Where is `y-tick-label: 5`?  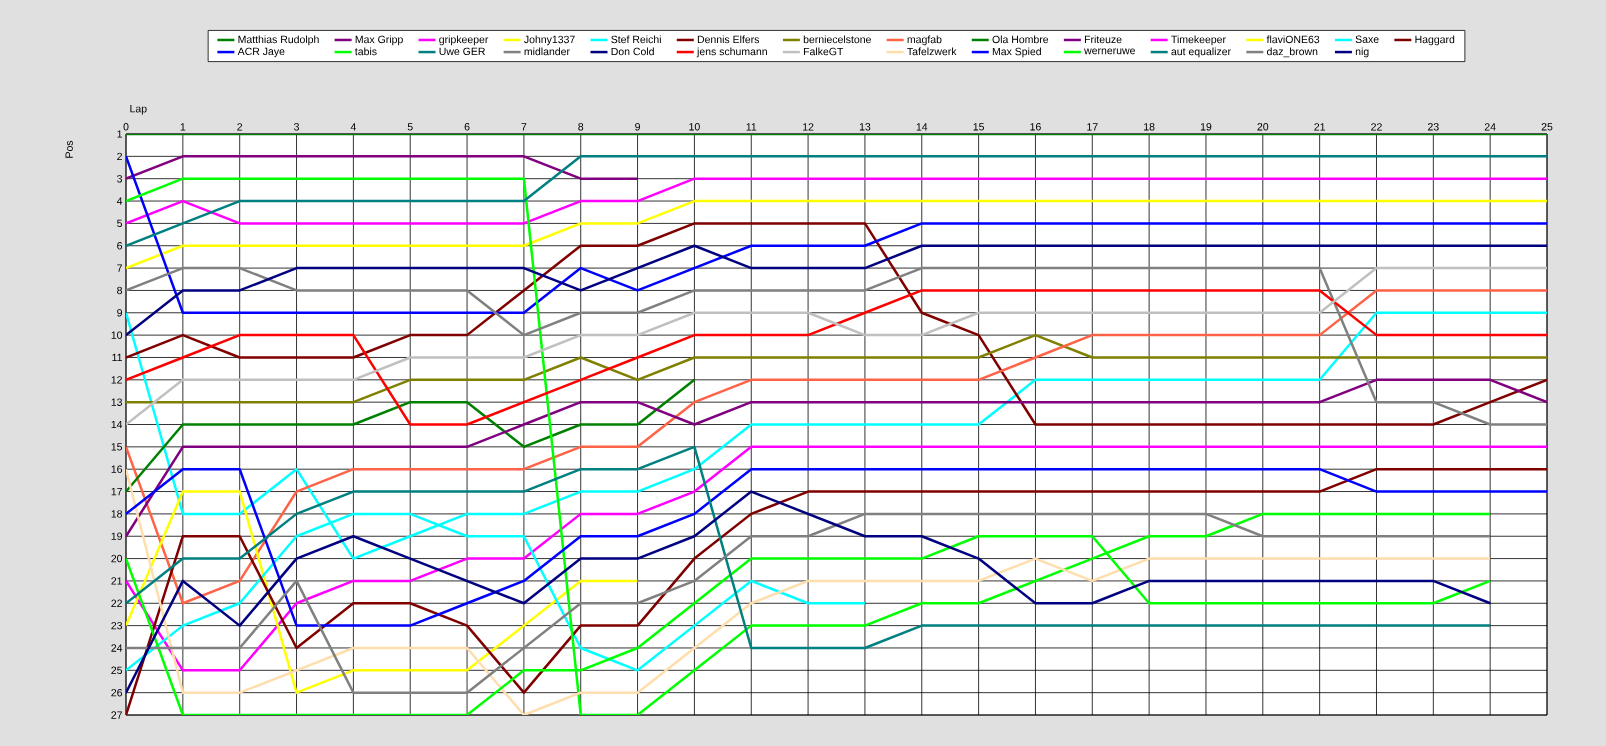
y-tick-label: 5 is located at coordinates (120, 223).